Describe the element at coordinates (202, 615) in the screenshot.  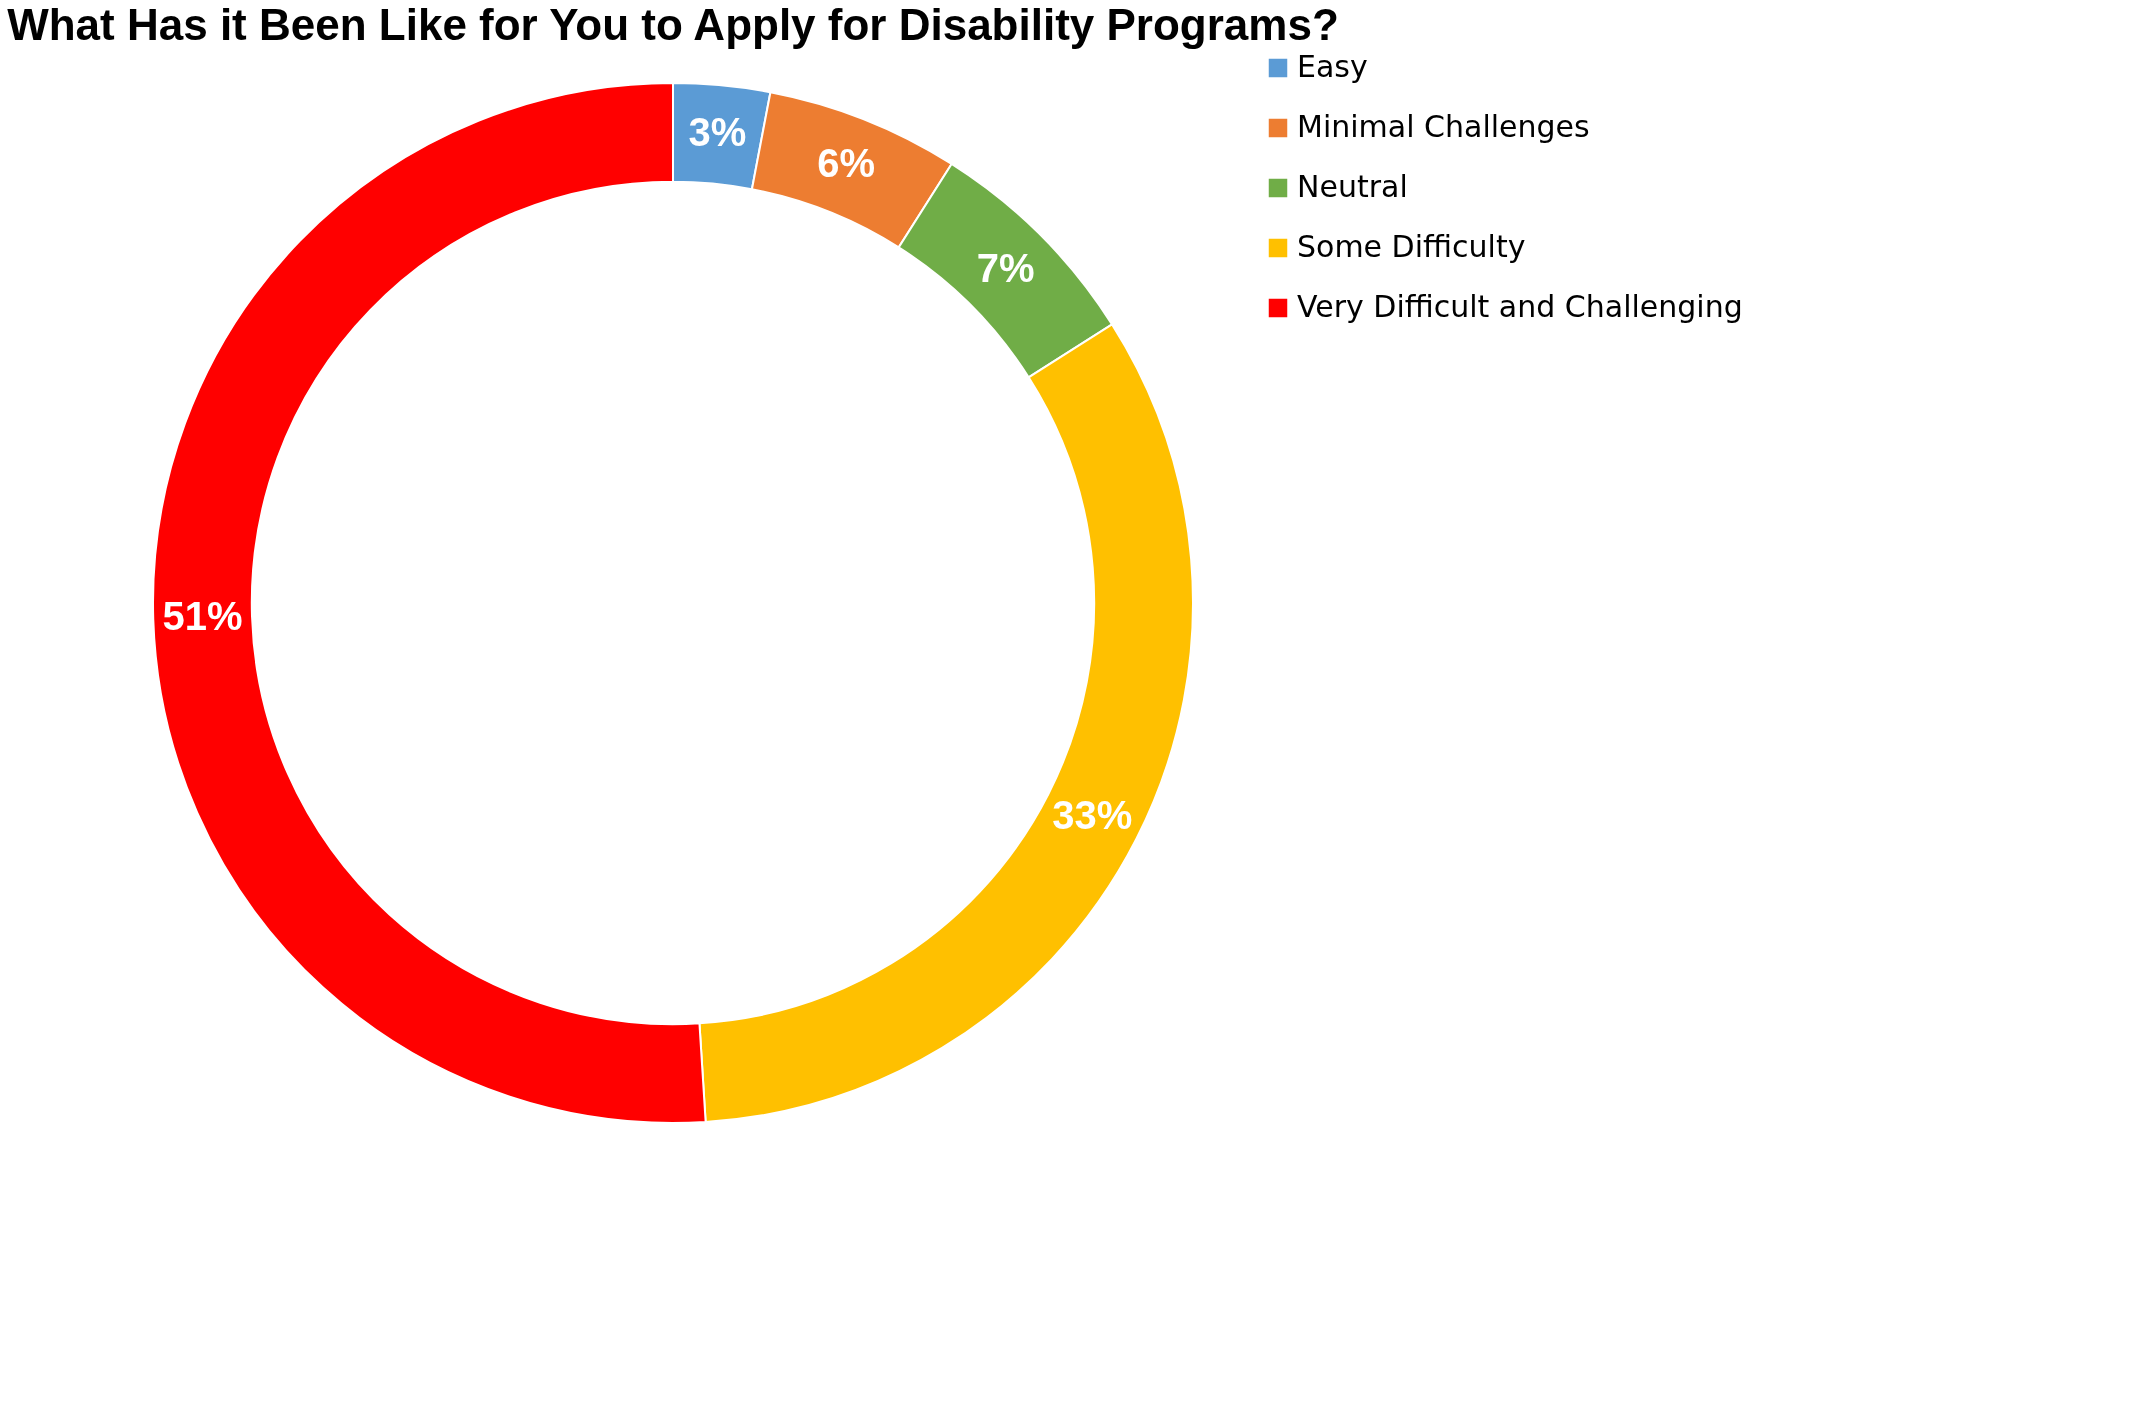
I see `data-label: 51%` at that location.